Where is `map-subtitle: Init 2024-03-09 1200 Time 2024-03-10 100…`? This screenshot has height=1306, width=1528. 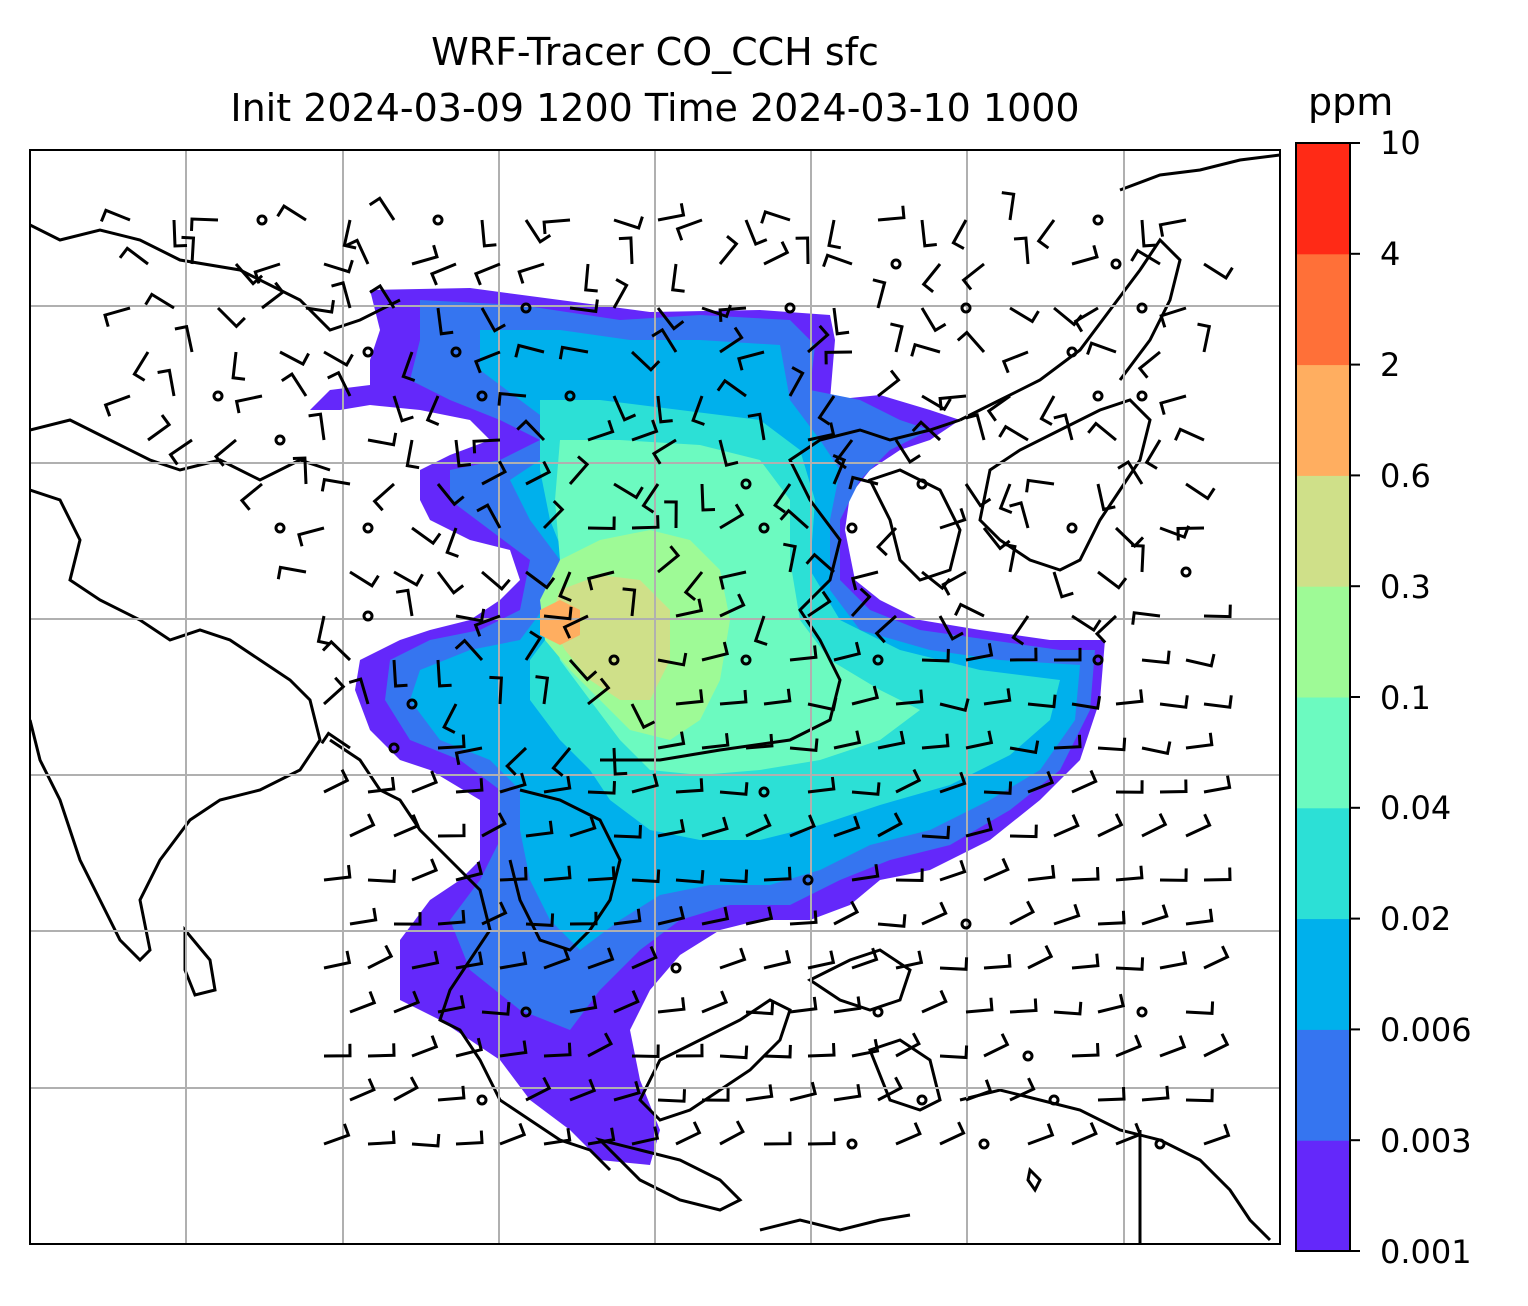
map-subtitle: Init 2024-03-09 1200 Time 2024-03-10 100… is located at coordinates (655, 108).